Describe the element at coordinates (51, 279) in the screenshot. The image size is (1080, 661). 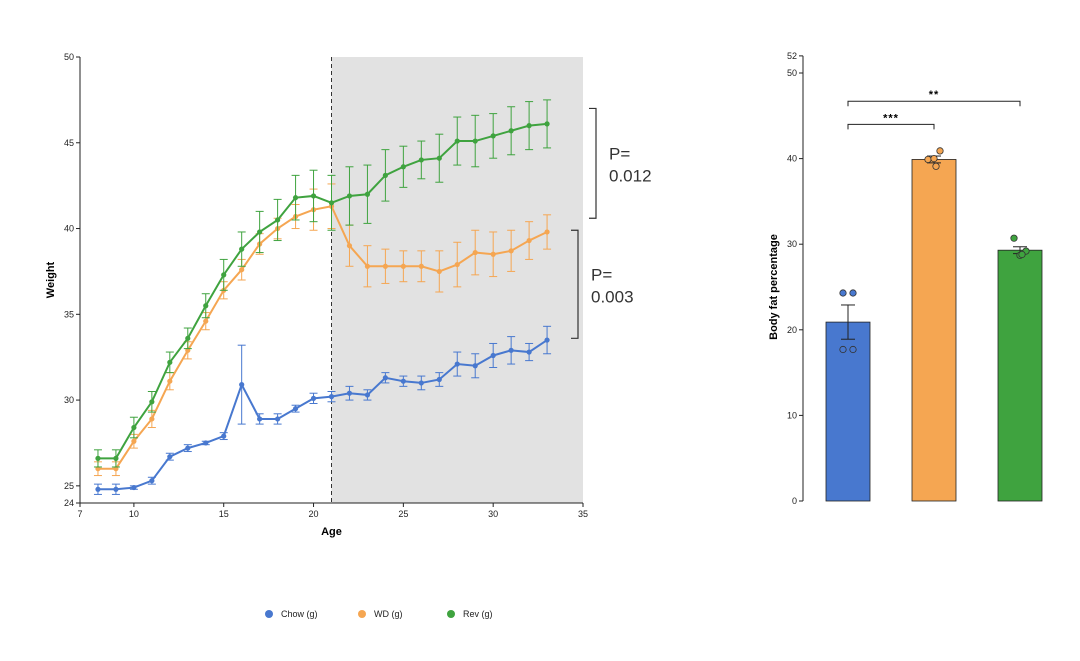
I see `y-axis-title: Weight` at that location.